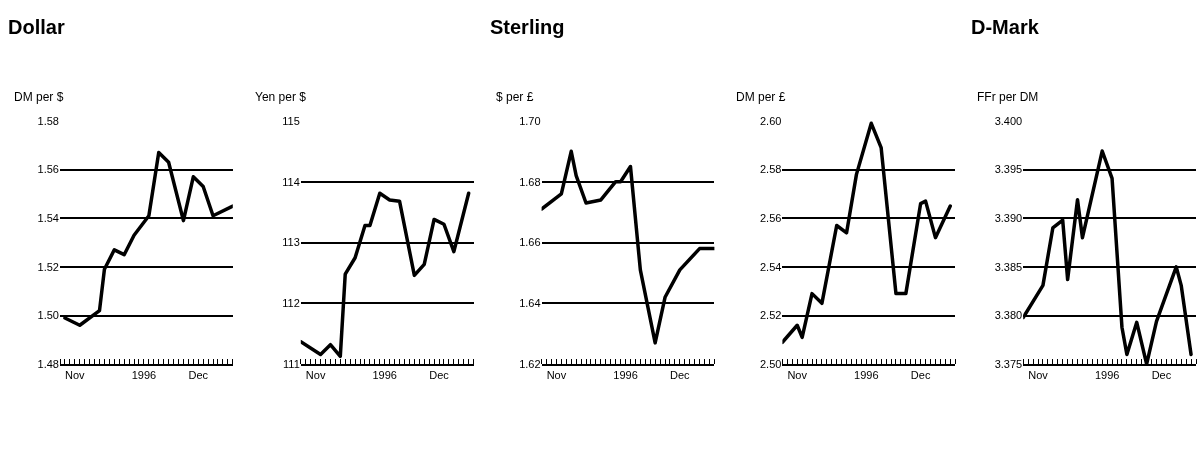  I want to click on y-tick-label: 114, so click(291, 181).